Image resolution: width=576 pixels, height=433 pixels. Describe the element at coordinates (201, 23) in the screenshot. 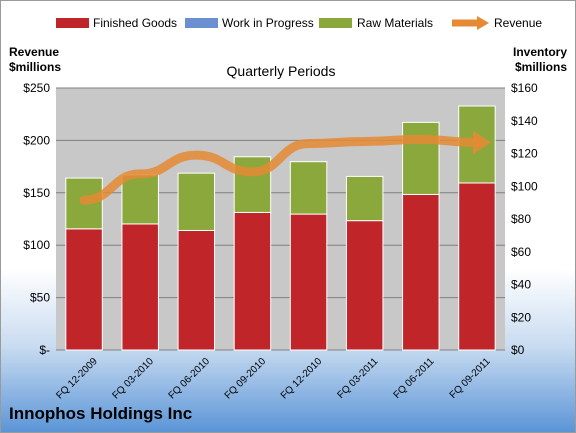

I see `legend-swatch-work-in-progress` at that location.